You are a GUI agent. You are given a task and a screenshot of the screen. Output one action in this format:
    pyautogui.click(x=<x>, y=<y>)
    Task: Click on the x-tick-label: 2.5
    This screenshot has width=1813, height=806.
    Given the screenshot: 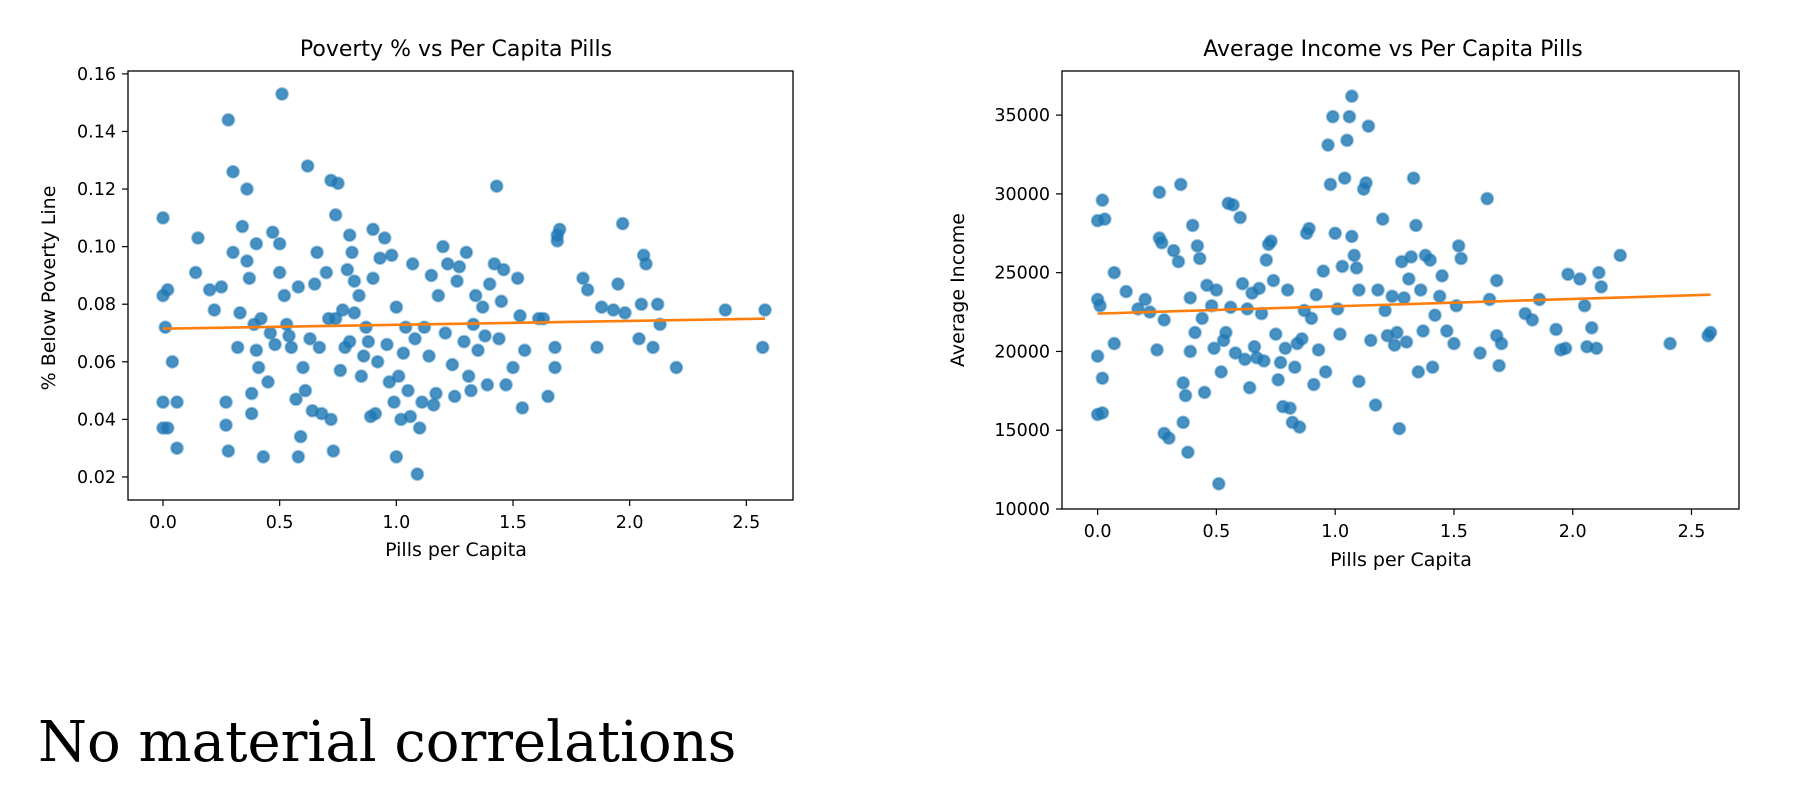 What is the action you would take?
    pyautogui.click(x=746, y=523)
    